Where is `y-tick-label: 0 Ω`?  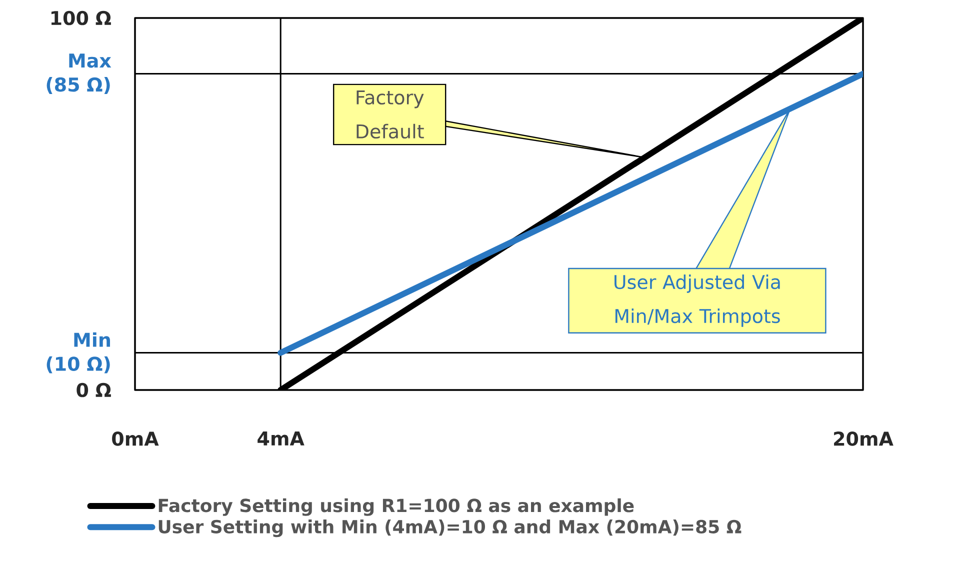 y-tick-label: 0 Ω is located at coordinates (93, 390).